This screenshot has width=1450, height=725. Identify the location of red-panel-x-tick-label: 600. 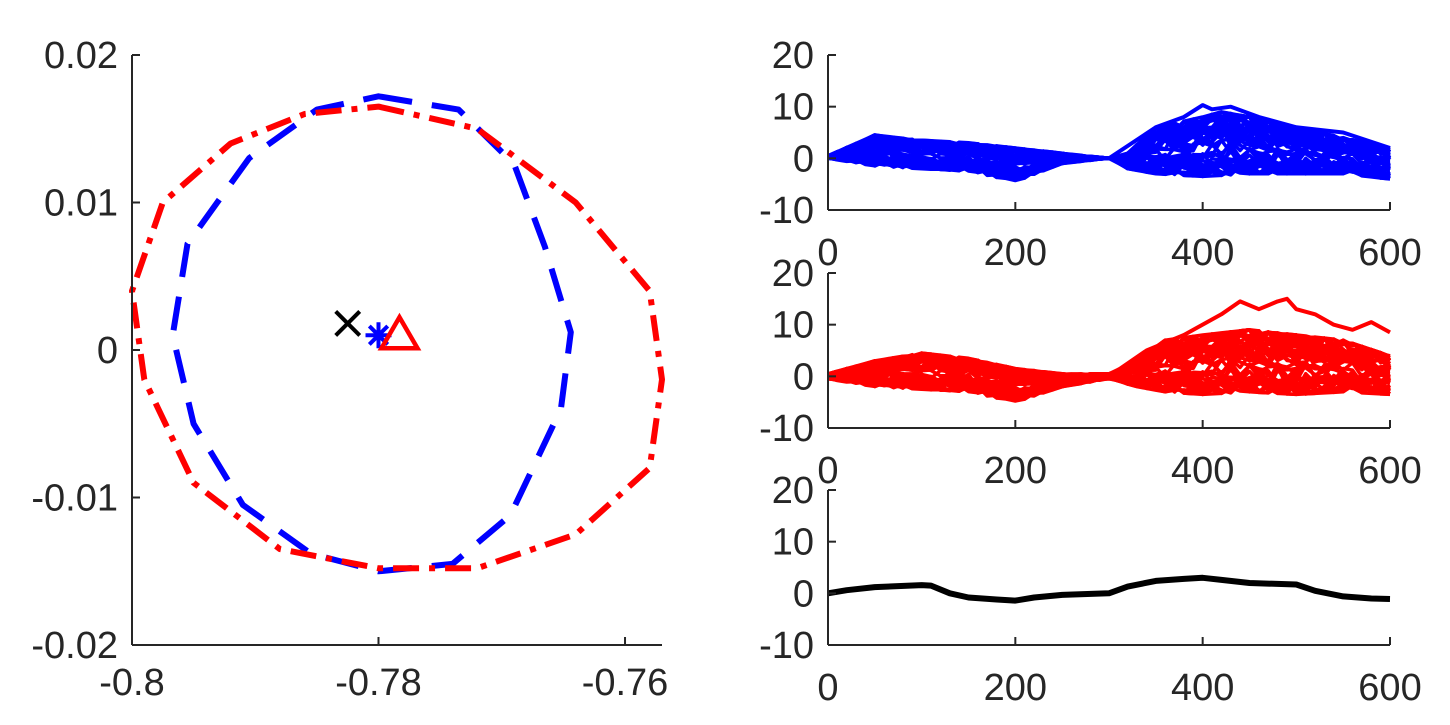
(1389, 471).